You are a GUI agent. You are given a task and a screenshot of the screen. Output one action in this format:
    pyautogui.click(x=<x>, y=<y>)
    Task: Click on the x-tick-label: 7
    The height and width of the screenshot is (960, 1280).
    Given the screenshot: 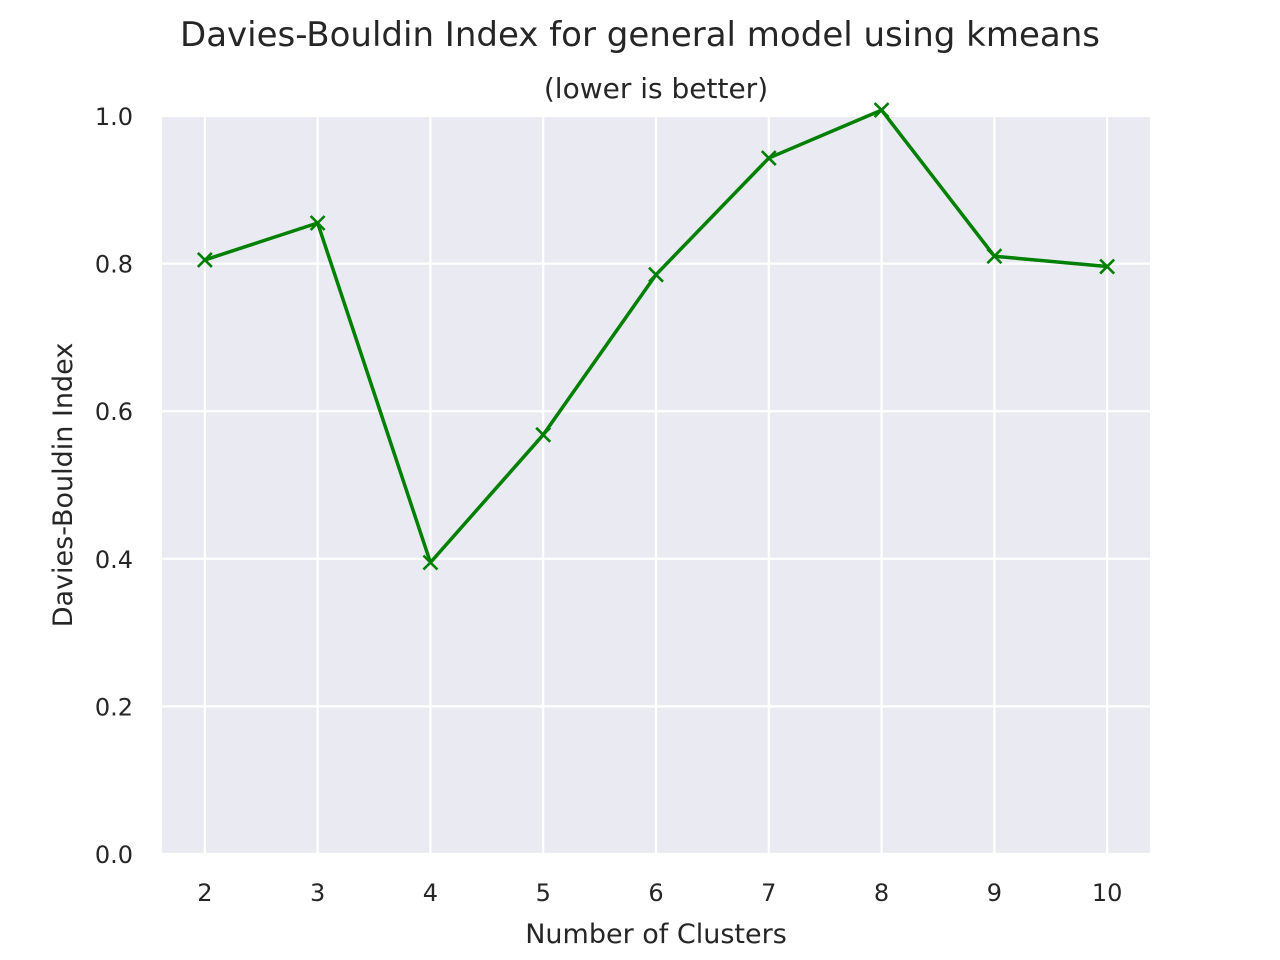 What is the action you would take?
    pyautogui.click(x=768, y=893)
    